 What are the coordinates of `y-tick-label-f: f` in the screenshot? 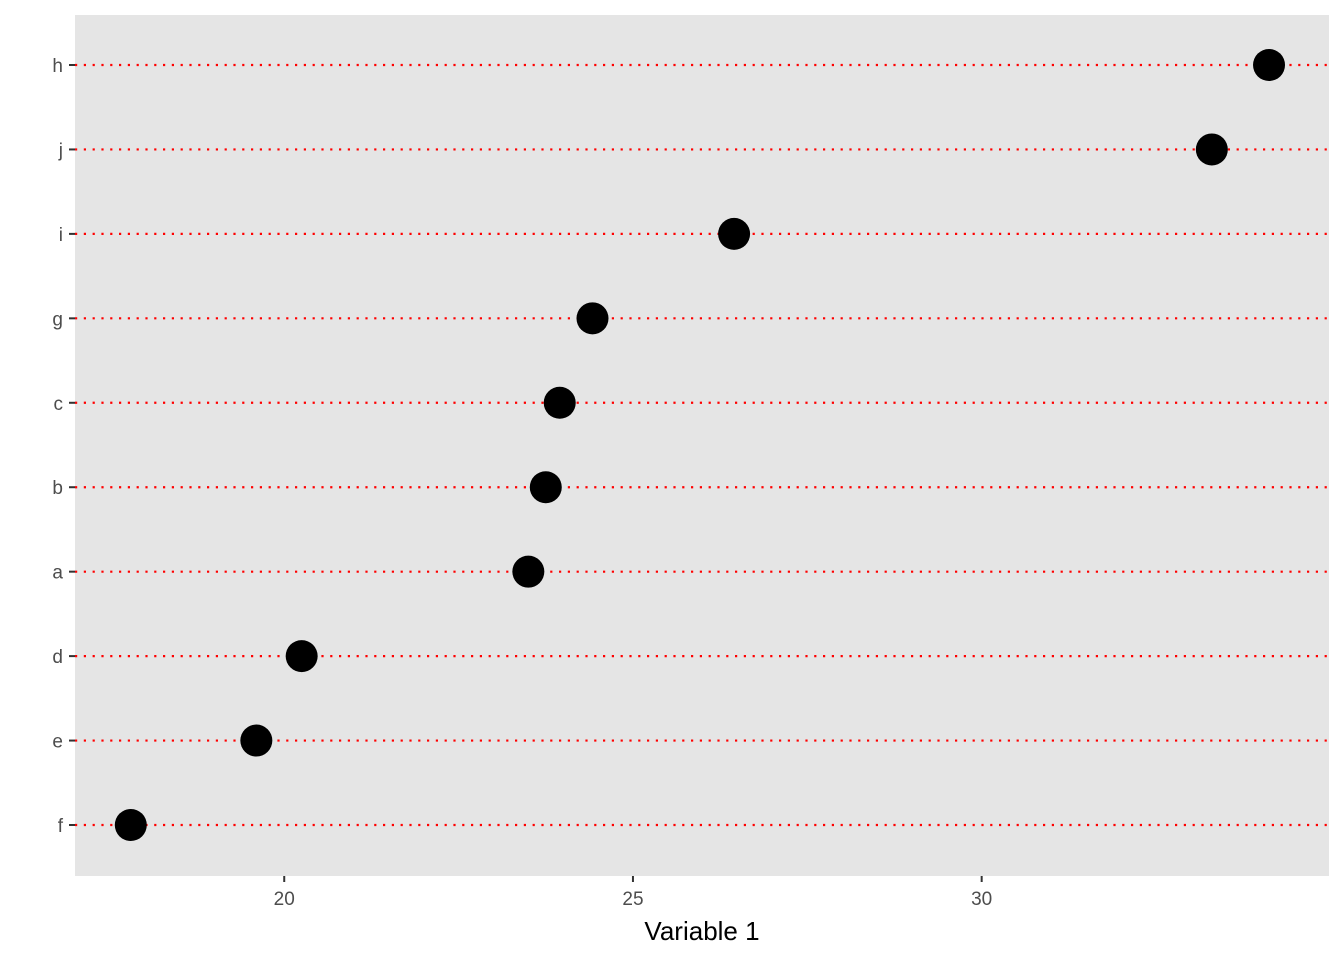 It's located at (61, 826).